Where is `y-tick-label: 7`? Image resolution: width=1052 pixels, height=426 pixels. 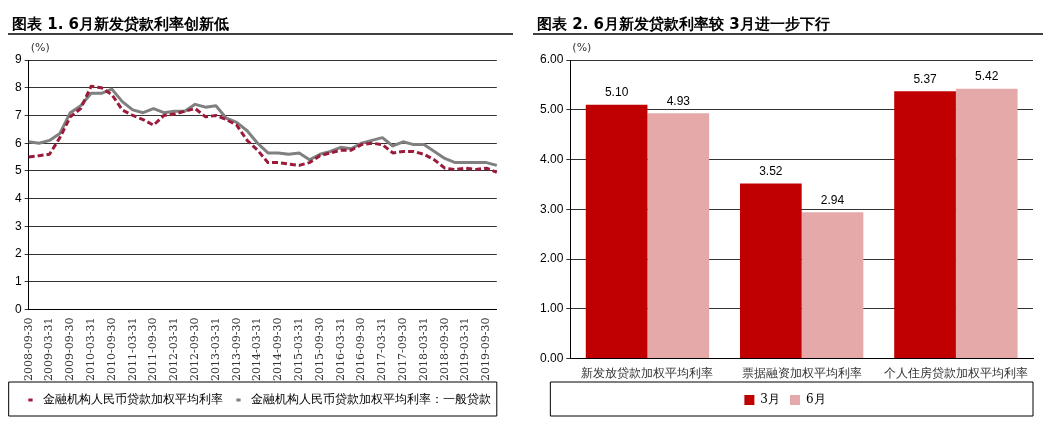
y-tick-label: 7 is located at coordinates (18, 114).